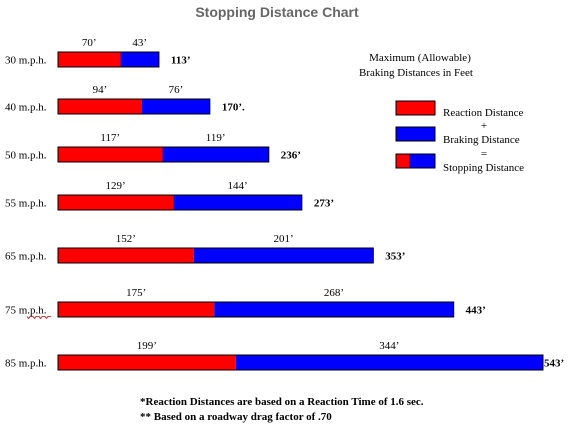  I want to click on bar-row: 75 m.p.h. 175’ 268’ 443’, so click(245, 303).